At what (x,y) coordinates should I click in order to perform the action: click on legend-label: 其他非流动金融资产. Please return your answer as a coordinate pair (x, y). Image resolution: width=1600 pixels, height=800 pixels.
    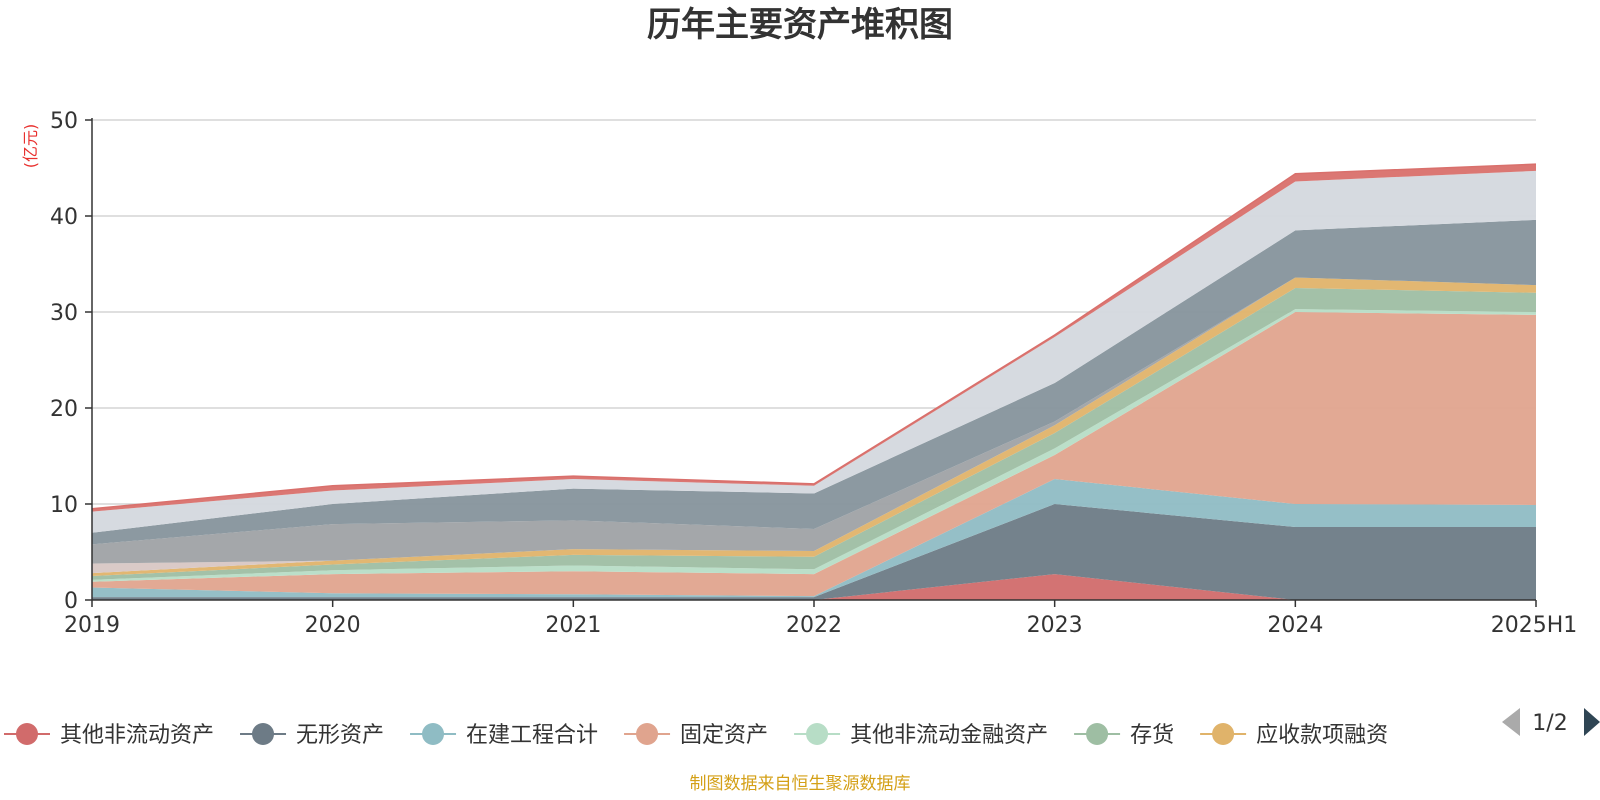
    Looking at the image, I should click on (949, 735).